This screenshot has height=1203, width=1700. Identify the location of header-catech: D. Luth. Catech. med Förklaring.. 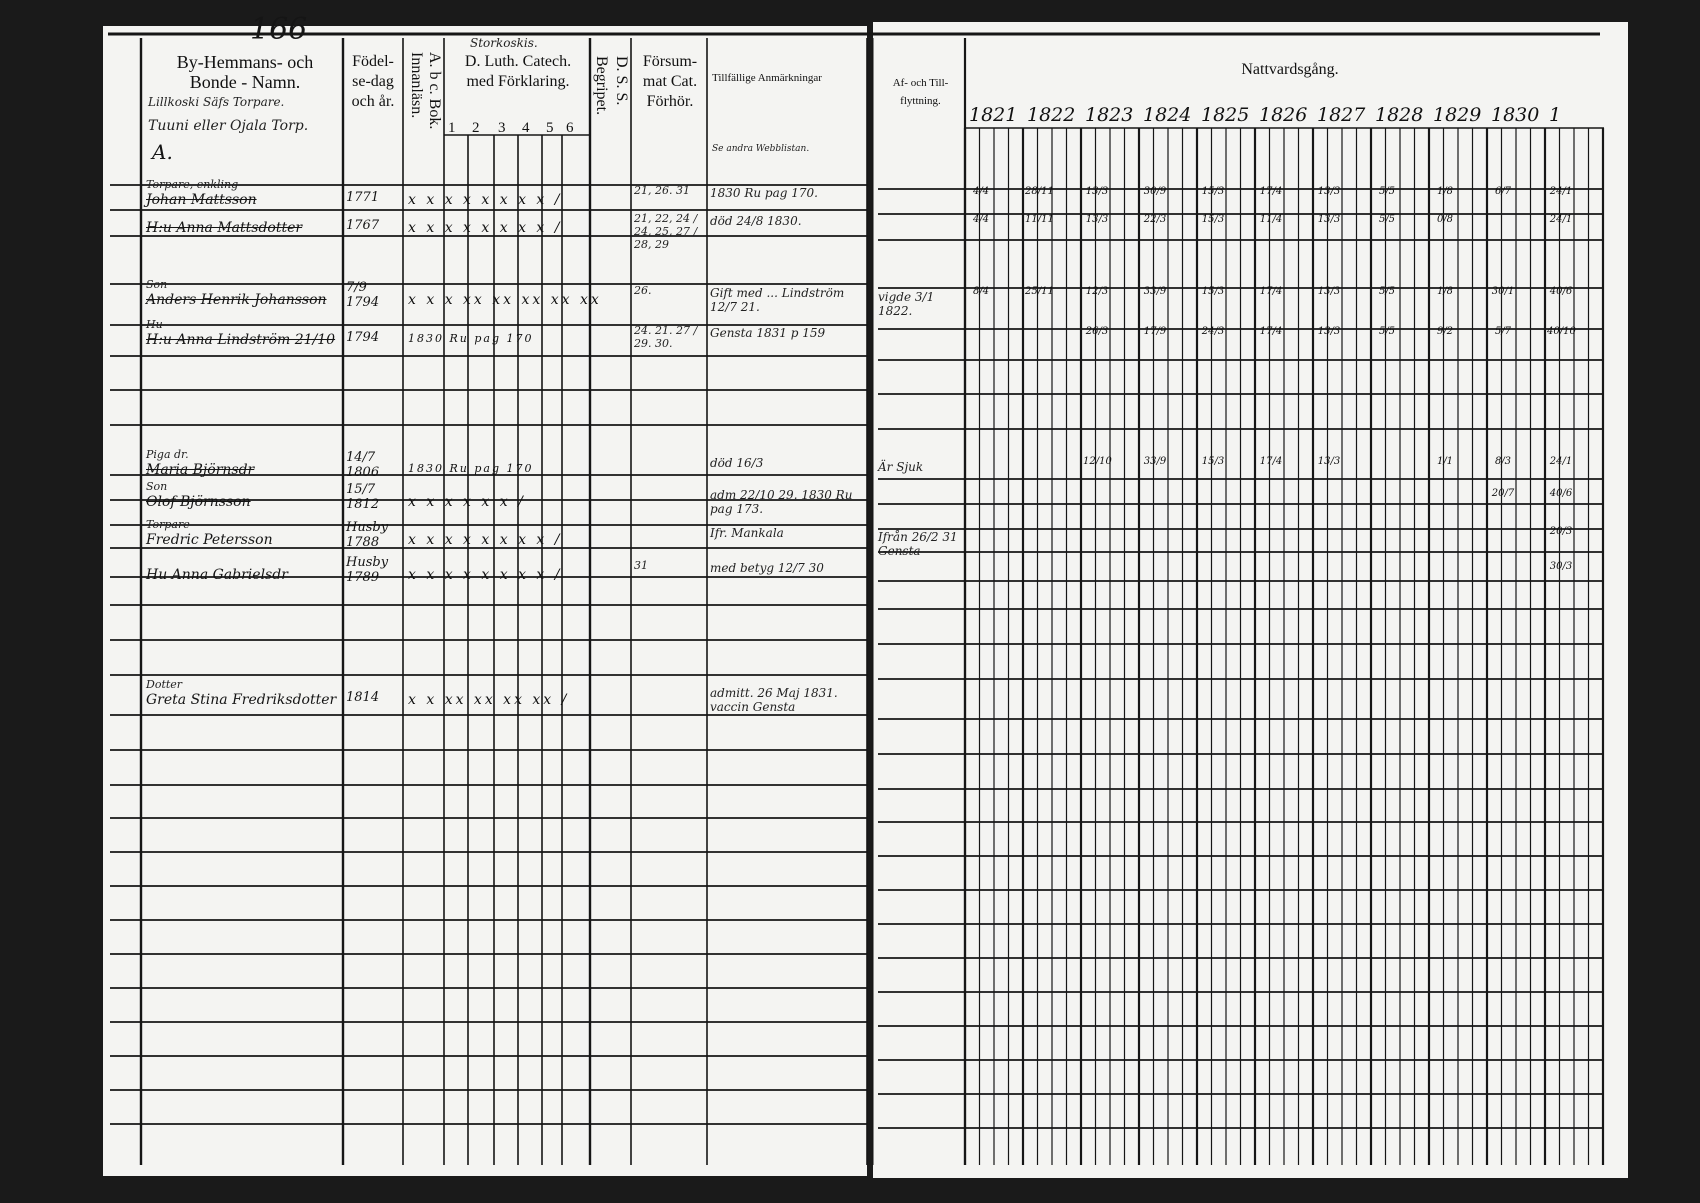
(518, 72).